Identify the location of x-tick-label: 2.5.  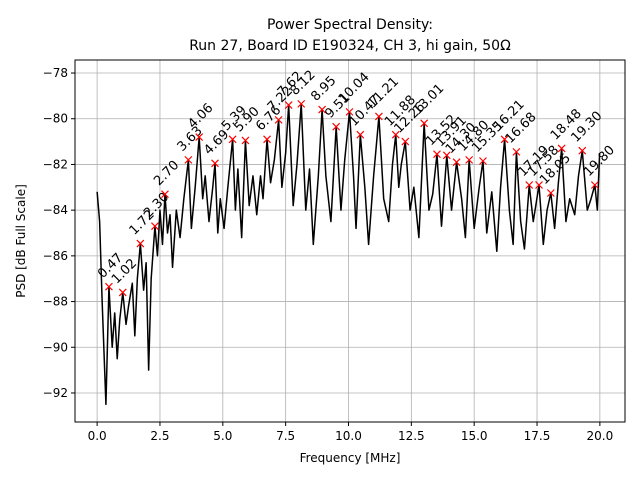
(159, 436).